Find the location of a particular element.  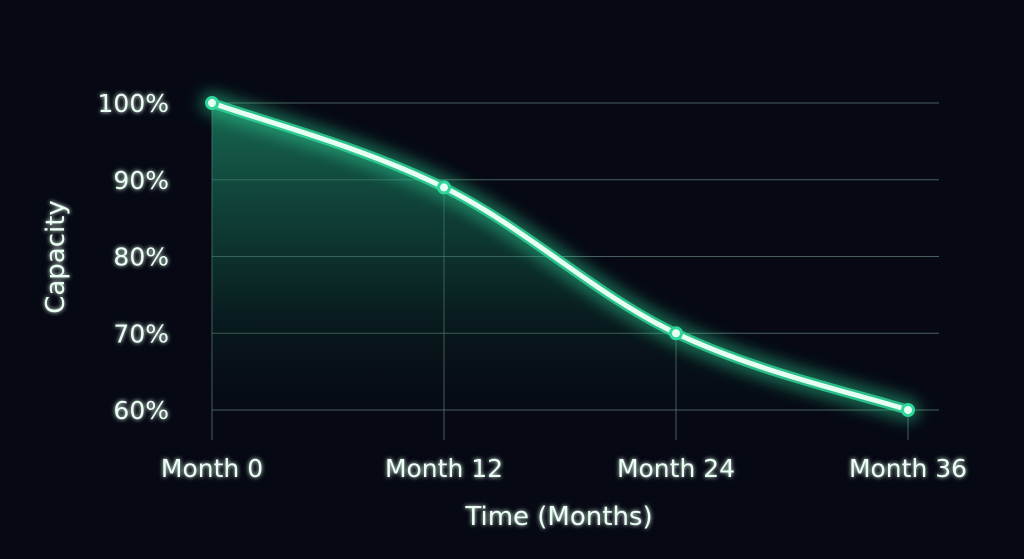

x-tick-label: Month 24 is located at coordinates (676, 468).